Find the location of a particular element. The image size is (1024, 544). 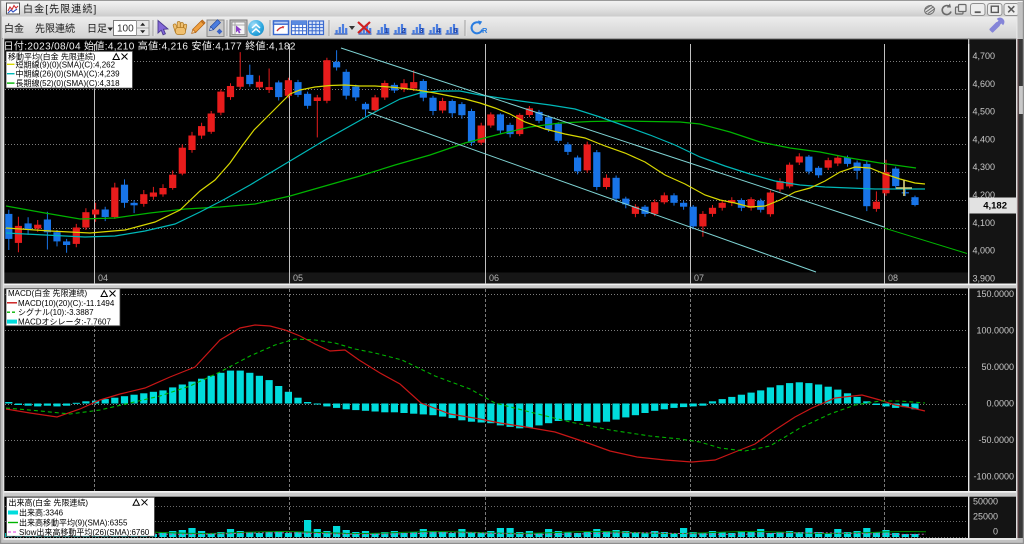

svg-text: 3,900 is located at coordinates (984, 278).